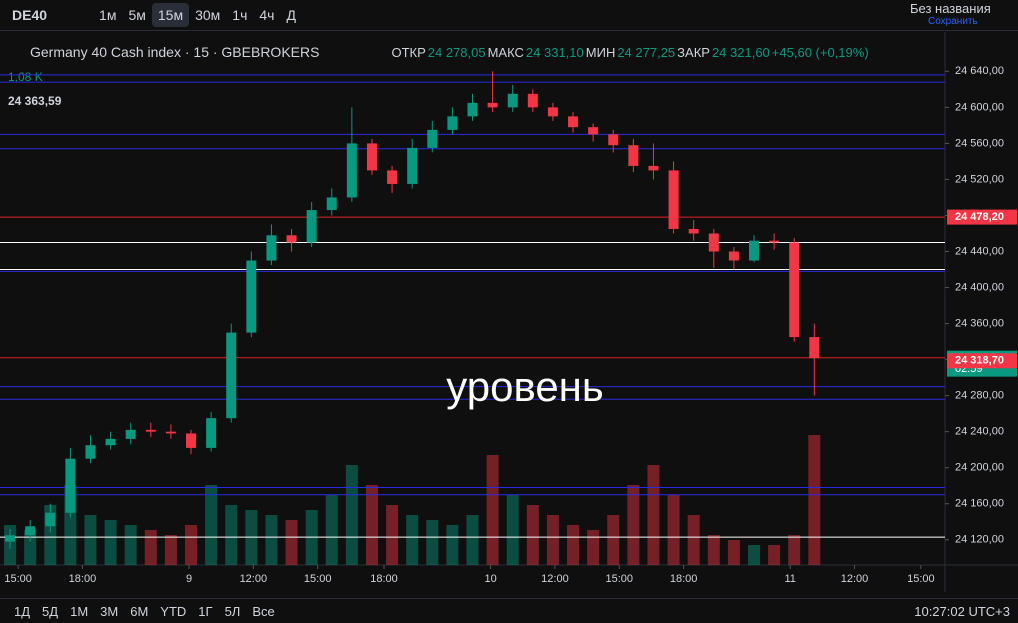 The width and height of the screenshot is (1018, 623). What do you see at coordinates (600, 52) in the screenshot?
I see `legend-key: МИН` at bounding box center [600, 52].